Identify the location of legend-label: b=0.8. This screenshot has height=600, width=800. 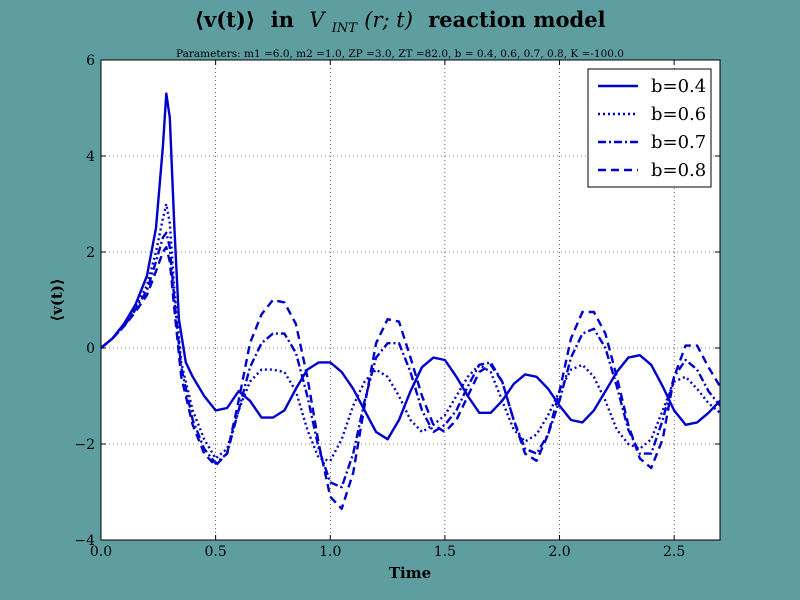
(678, 170).